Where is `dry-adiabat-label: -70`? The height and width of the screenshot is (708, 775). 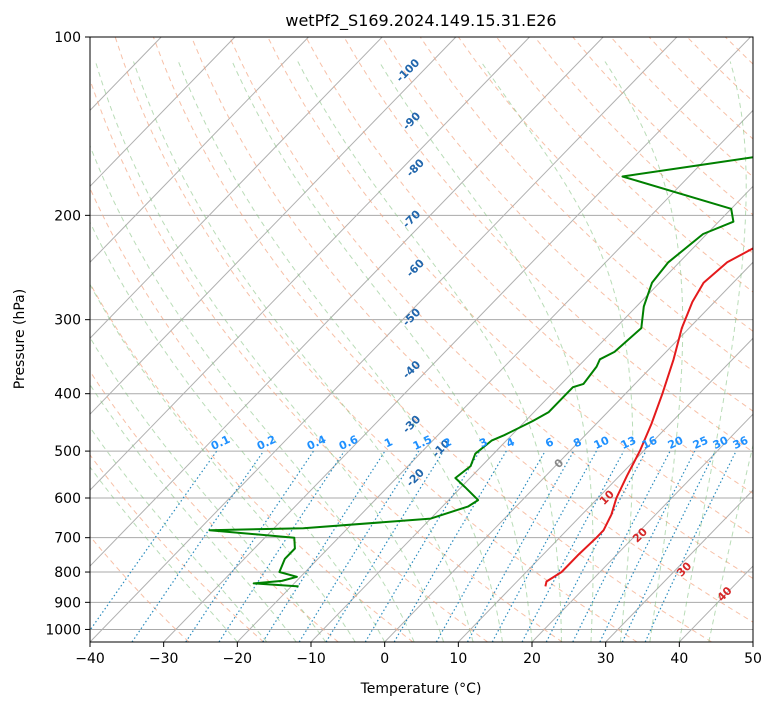 dry-adiabat-label: -70 is located at coordinates (411, 218).